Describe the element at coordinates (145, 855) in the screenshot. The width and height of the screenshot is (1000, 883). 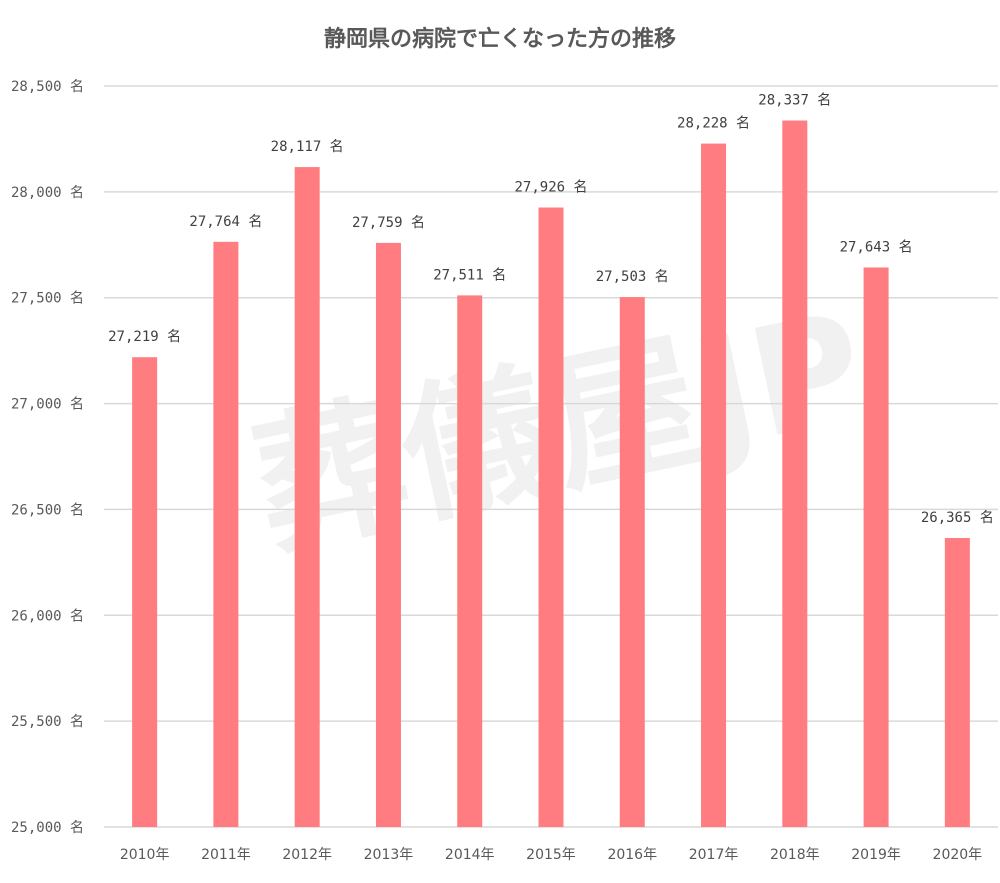
I see `x-tick-label: 2010年` at that location.